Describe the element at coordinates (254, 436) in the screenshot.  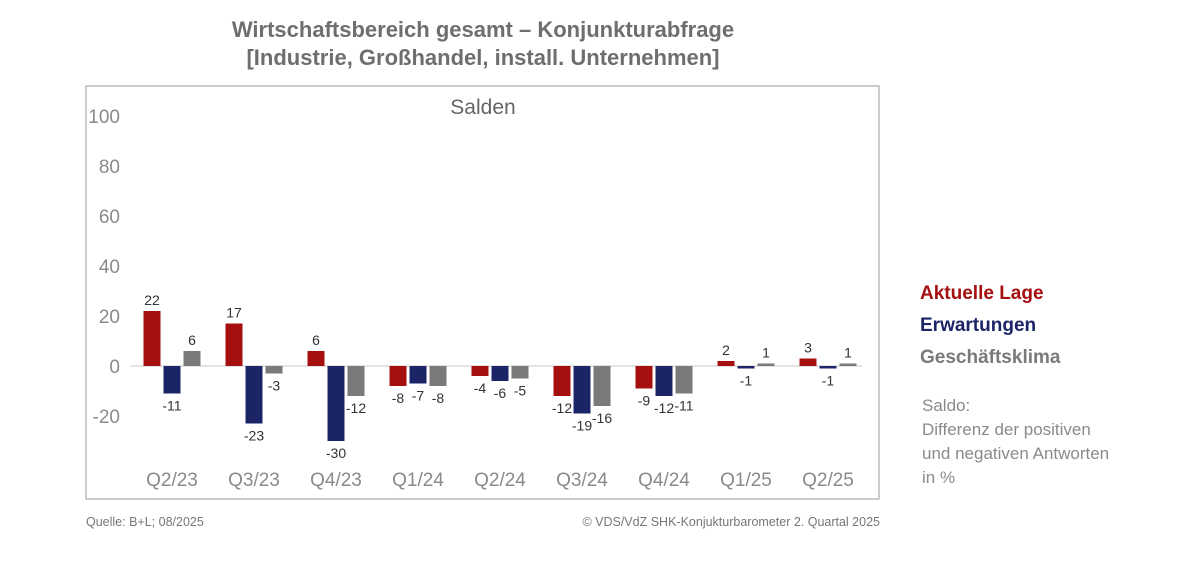
I see `data-label: -23` at that location.